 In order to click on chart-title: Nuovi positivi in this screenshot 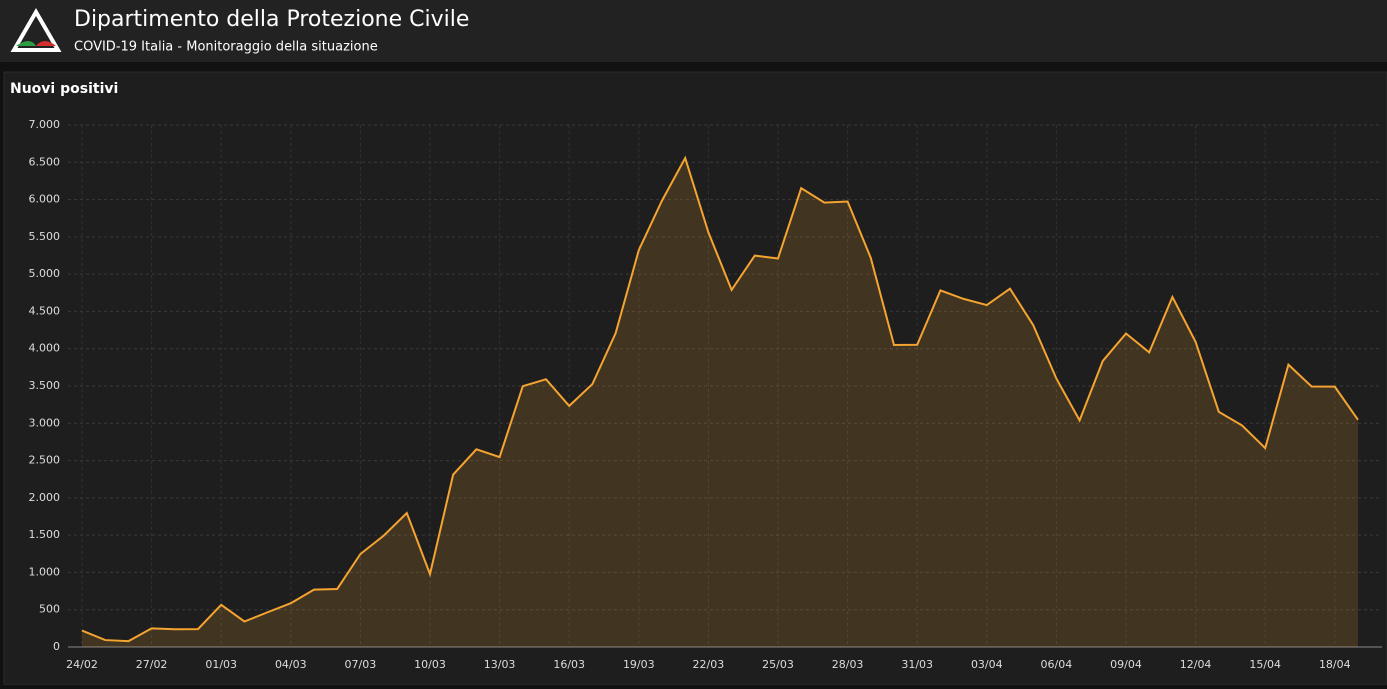, I will do `click(64, 89)`.